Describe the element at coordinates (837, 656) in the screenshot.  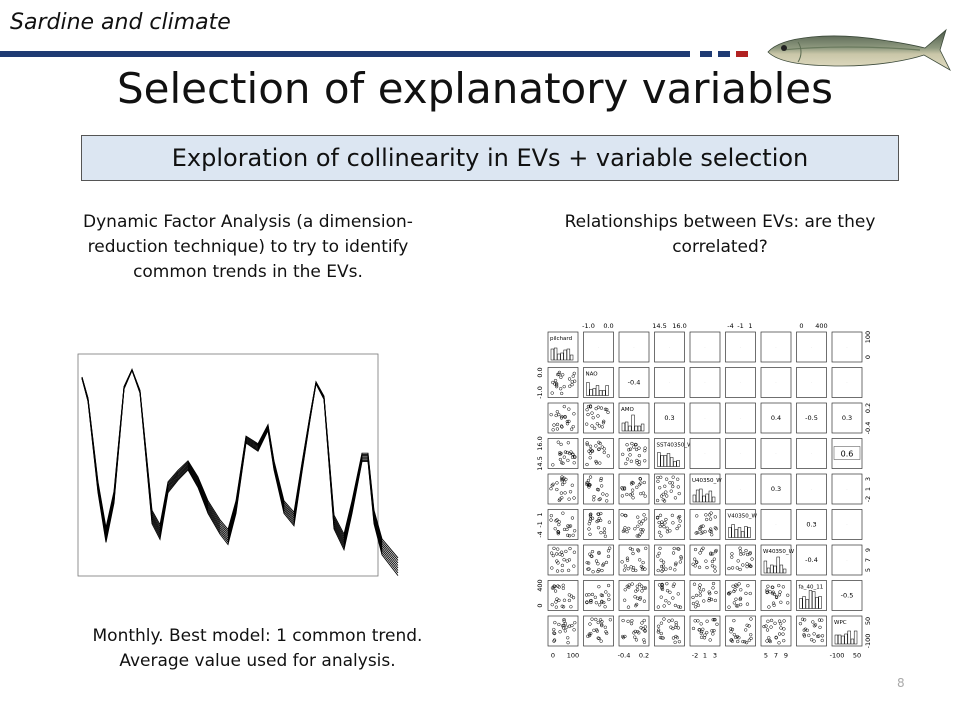
I see `axis-tick-bottom: -100` at that location.